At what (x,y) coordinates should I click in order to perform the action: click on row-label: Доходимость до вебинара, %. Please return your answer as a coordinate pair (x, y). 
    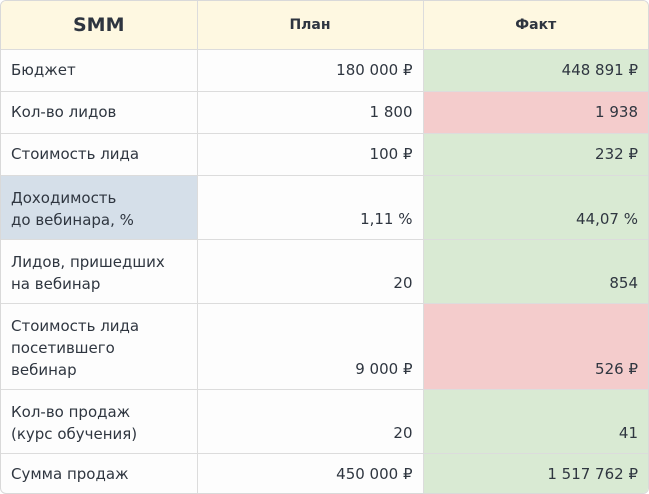
    Looking at the image, I should click on (99, 207).